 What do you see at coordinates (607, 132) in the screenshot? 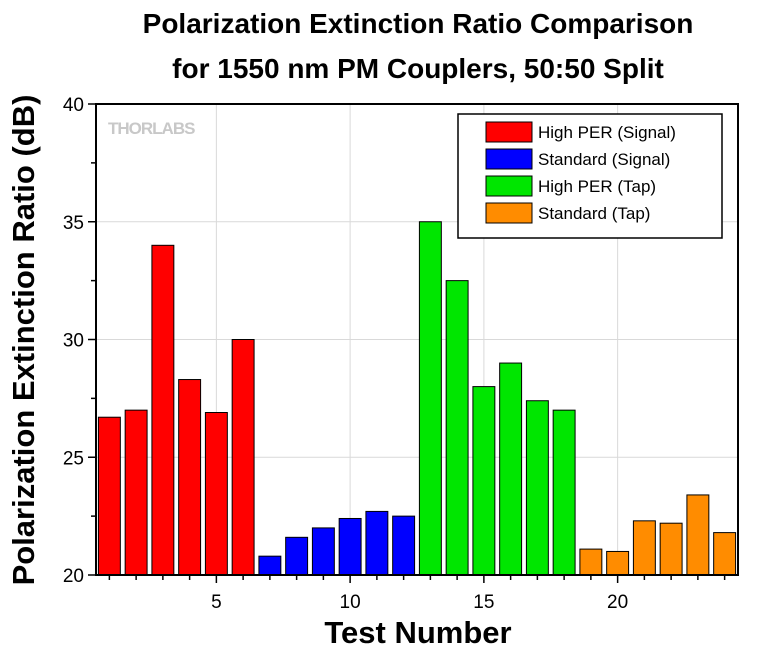
I see `legend-label: High PER (Signal)` at bounding box center [607, 132].